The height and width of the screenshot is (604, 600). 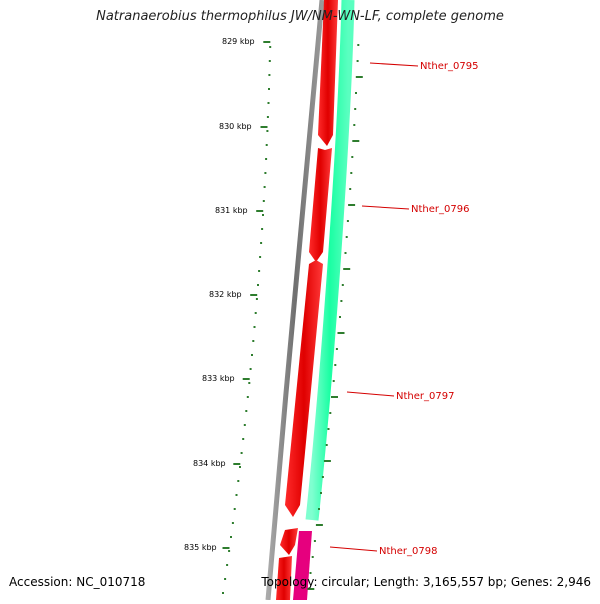 I want to click on ruler-label-829: 829 kbp, so click(x=238, y=41).